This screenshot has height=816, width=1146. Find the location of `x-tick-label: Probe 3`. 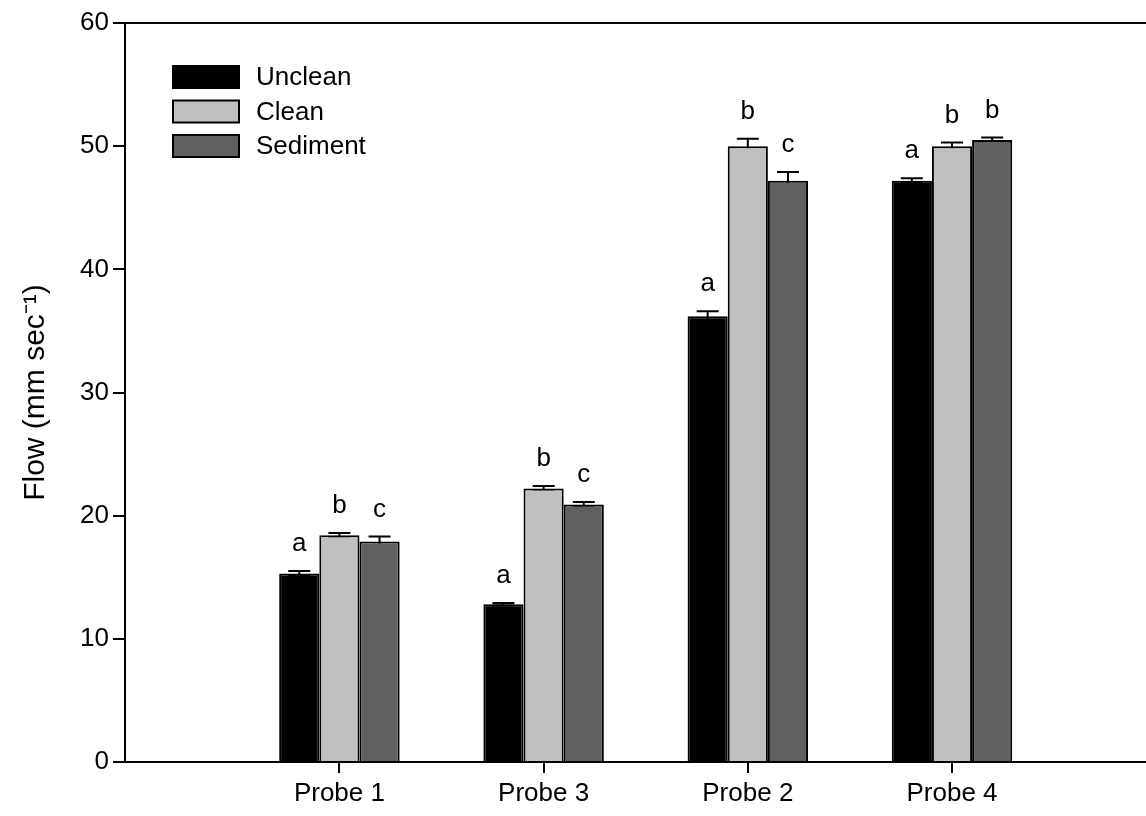

x-tick-label: Probe 3 is located at coordinates (544, 791).